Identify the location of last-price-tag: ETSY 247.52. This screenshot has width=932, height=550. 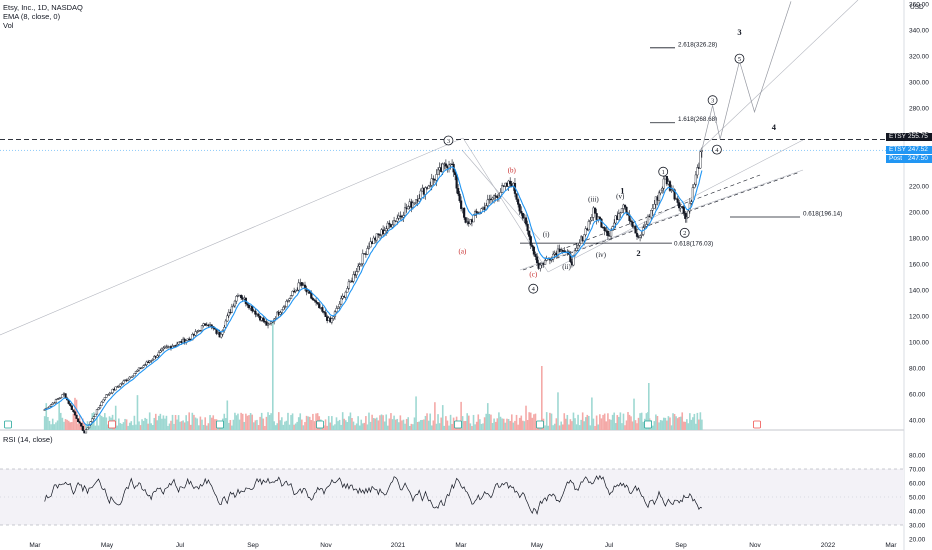
(909, 150).